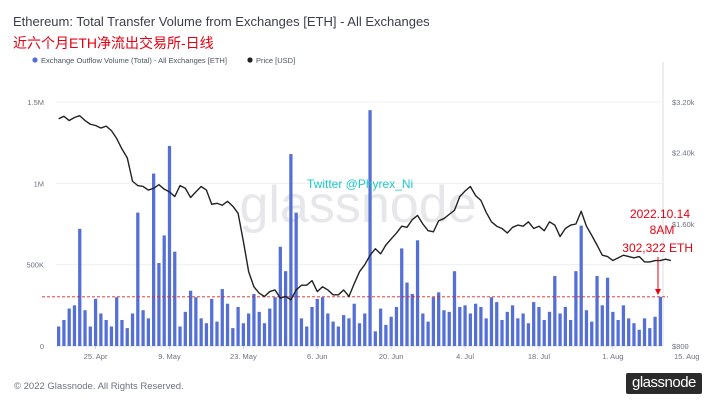 This screenshot has height=405, width=719. I want to click on x-tick-label: 4. Jul, so click(465, 356).